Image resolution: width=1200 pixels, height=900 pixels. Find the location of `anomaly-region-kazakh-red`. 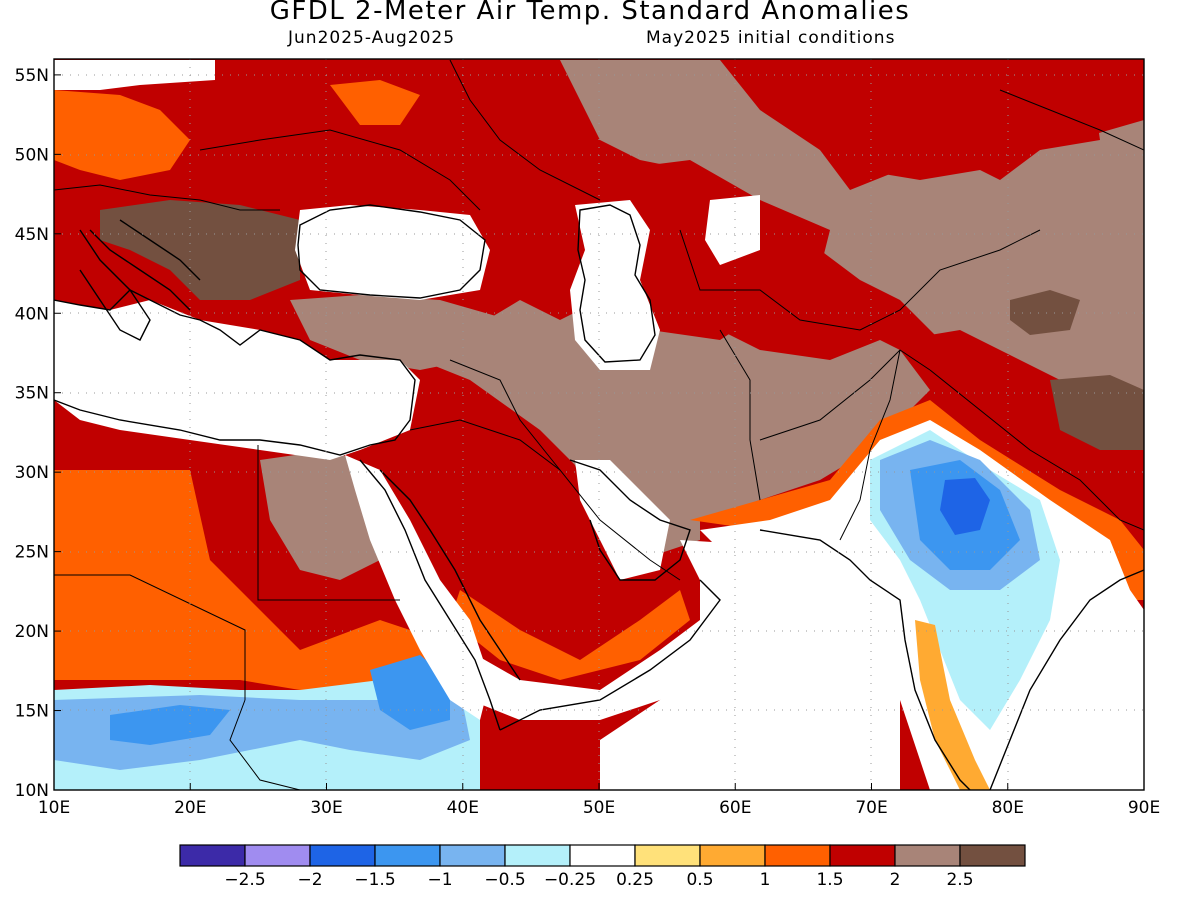

anomaly-region-kazakh-red is located at coordinates (940, 120).